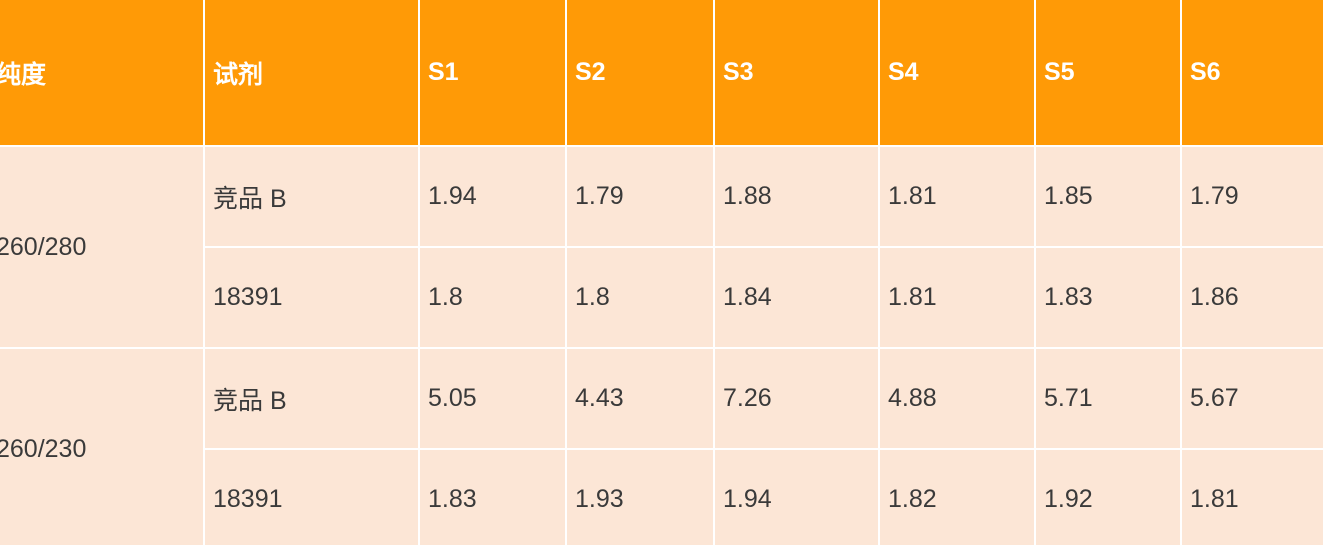  Describe the element at coordinates (1108, 196) in the screenshot. I see `value-cell: 1.85` at that location.